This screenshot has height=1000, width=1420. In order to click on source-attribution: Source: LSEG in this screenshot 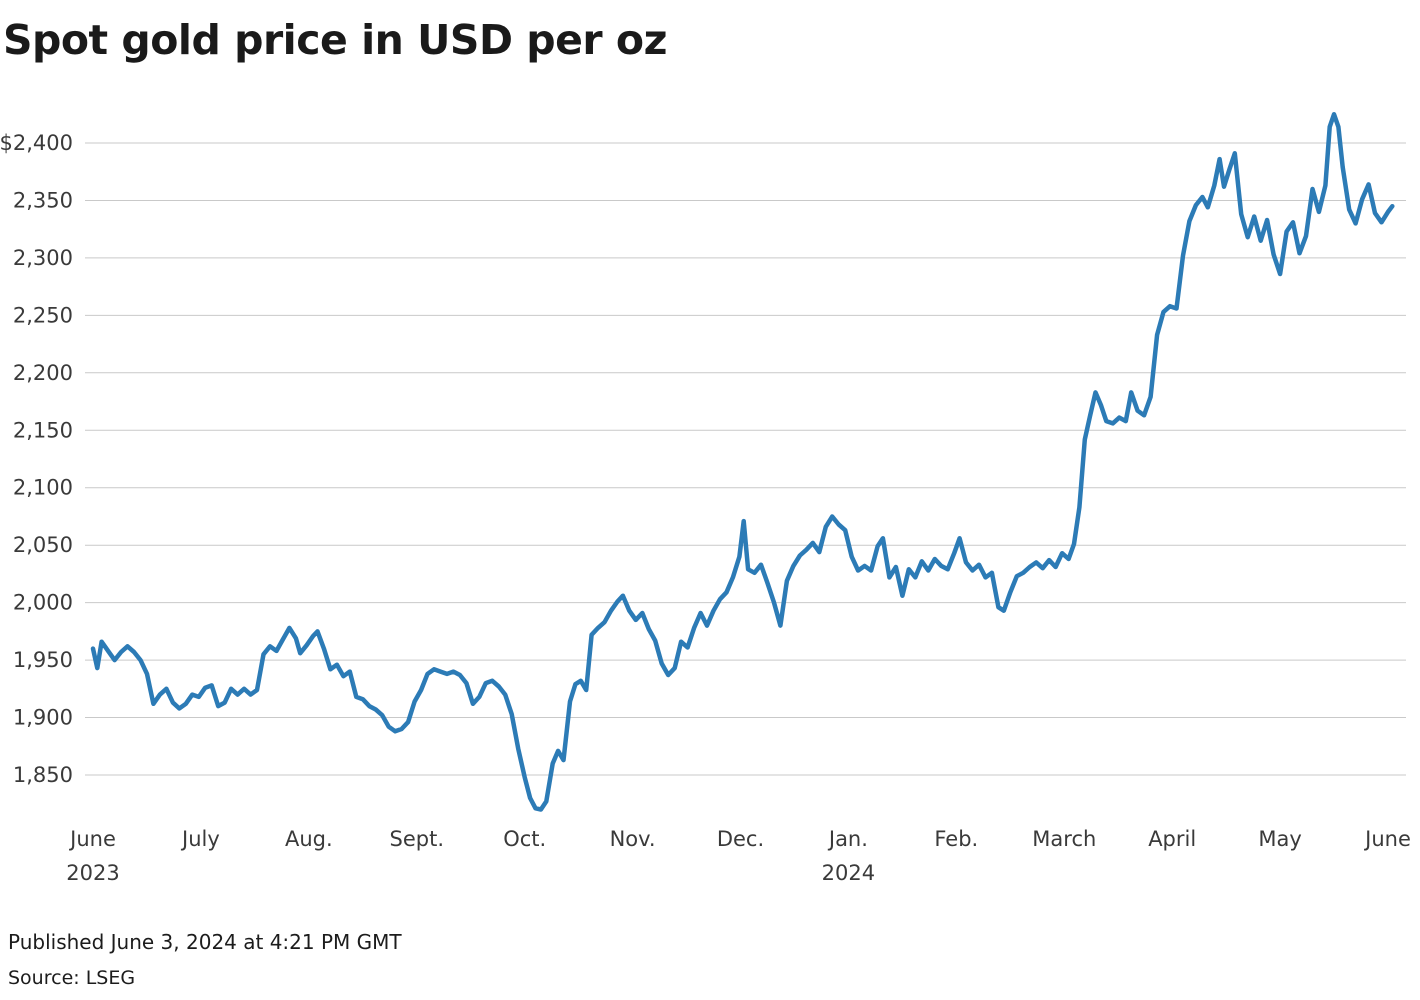, I will do `click(72, 978)`.